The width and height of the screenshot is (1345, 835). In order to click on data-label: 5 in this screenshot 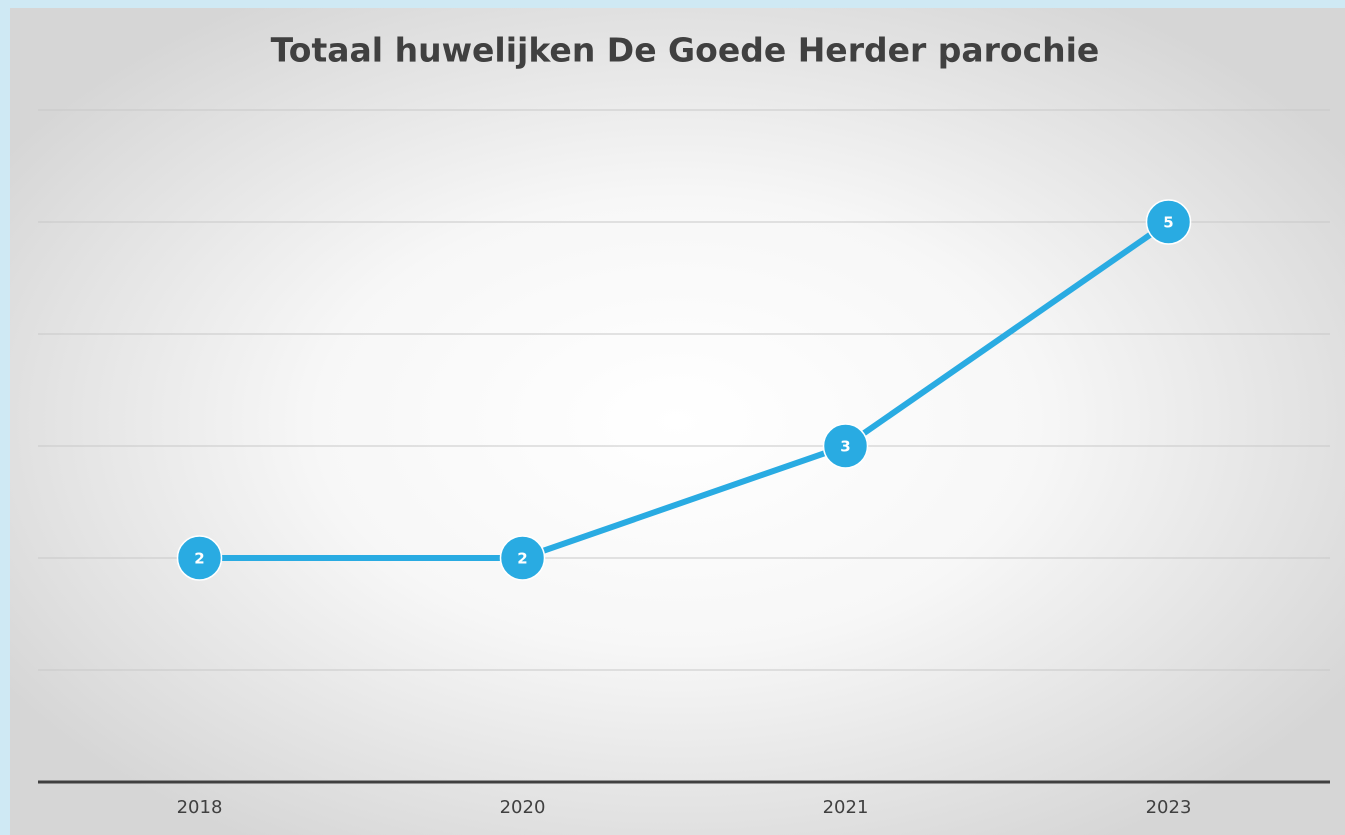, I will do `click(1168, 223)`.